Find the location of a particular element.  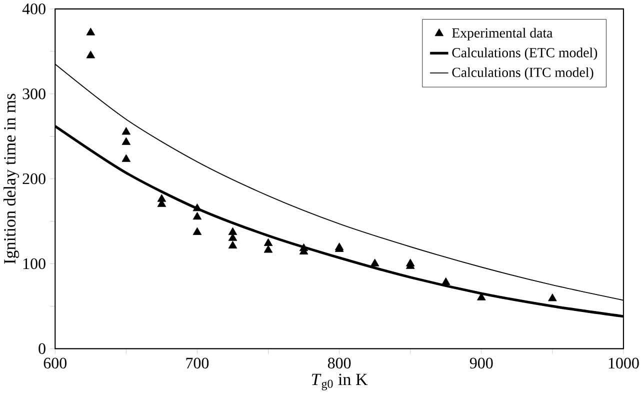

legend-label: Calculations (ITC model) is located at coordinates (523, 73).